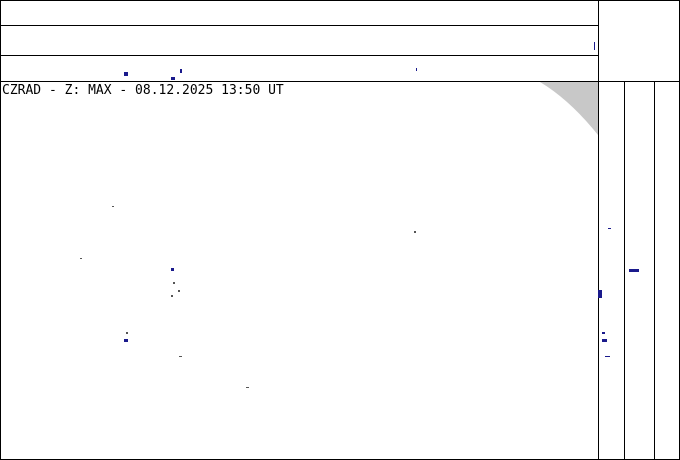 This screenshot has height=460, width=680. Describe the element at coordinates (143, 90) in the screenshot. I see `radar-title: CZRAD - Z: MAX - 08.12.2025 13:50 UT` at that location.